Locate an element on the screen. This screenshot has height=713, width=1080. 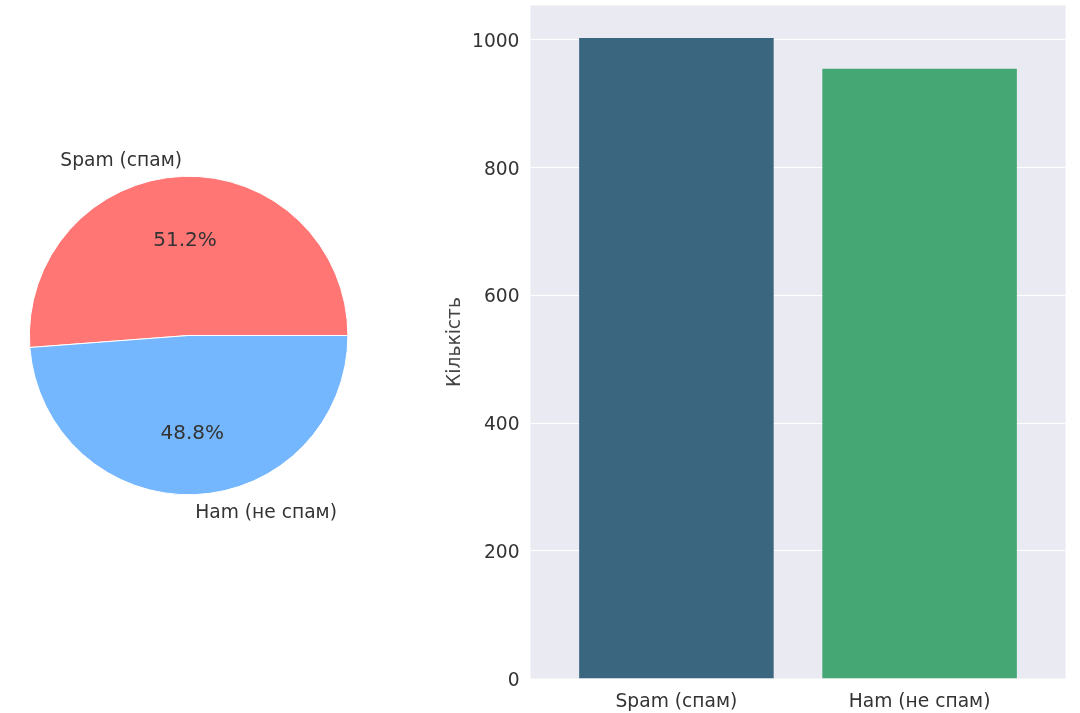
y-axis-title: Кількість is located at coordinates (454, 342).